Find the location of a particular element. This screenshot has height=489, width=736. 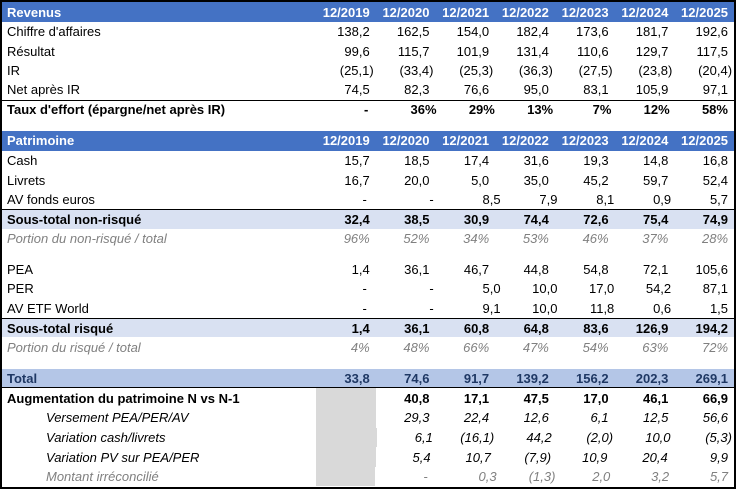

row-label: AV ETF World is located at coordinates (48, 308).